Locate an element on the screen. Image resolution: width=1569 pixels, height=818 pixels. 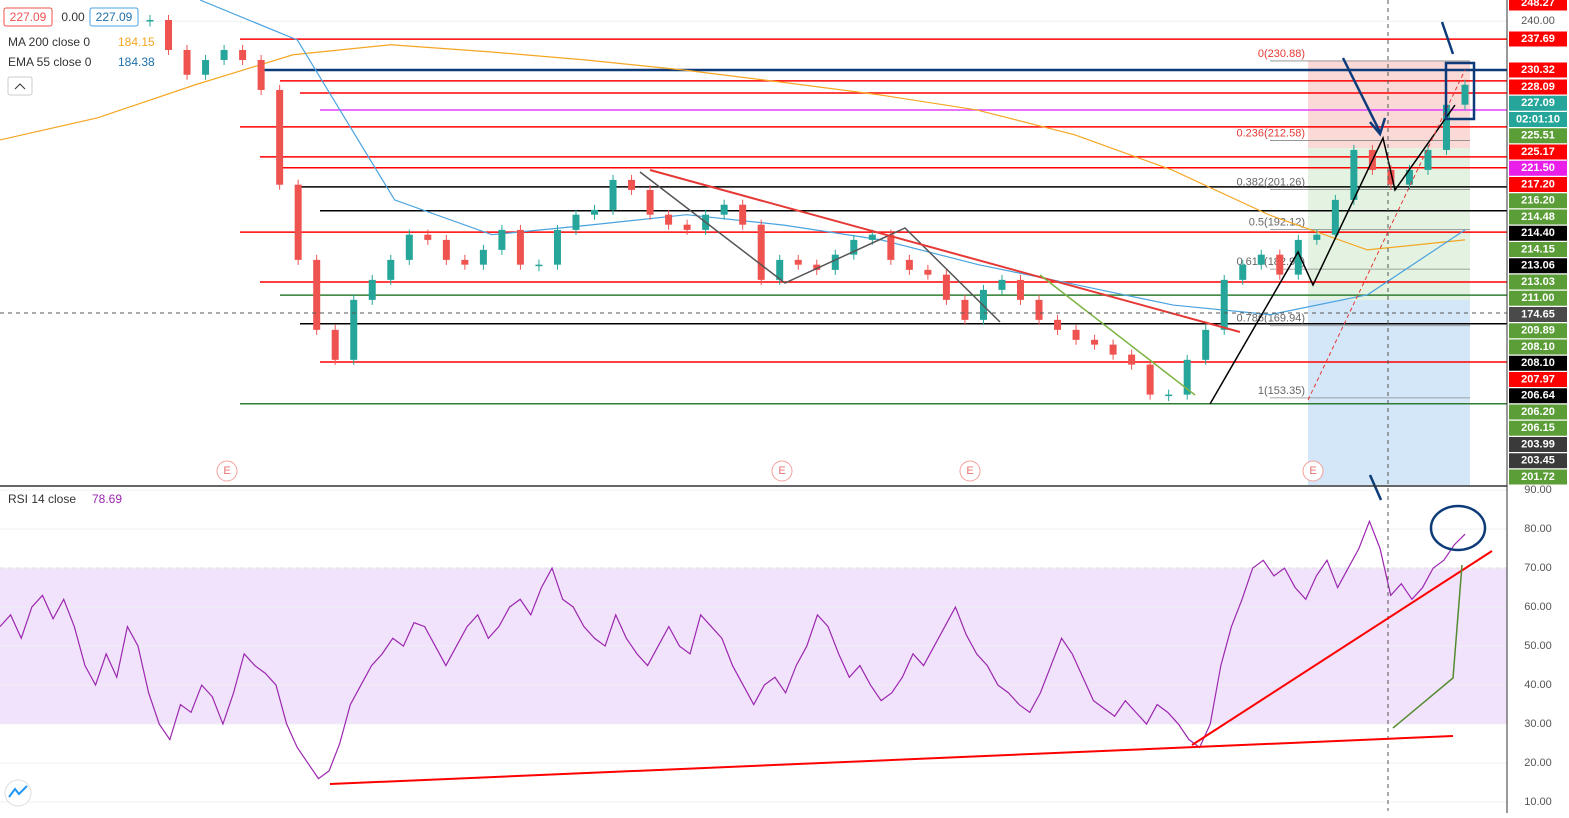
price-label: 227.09 is located at coordinates (1538, 103).